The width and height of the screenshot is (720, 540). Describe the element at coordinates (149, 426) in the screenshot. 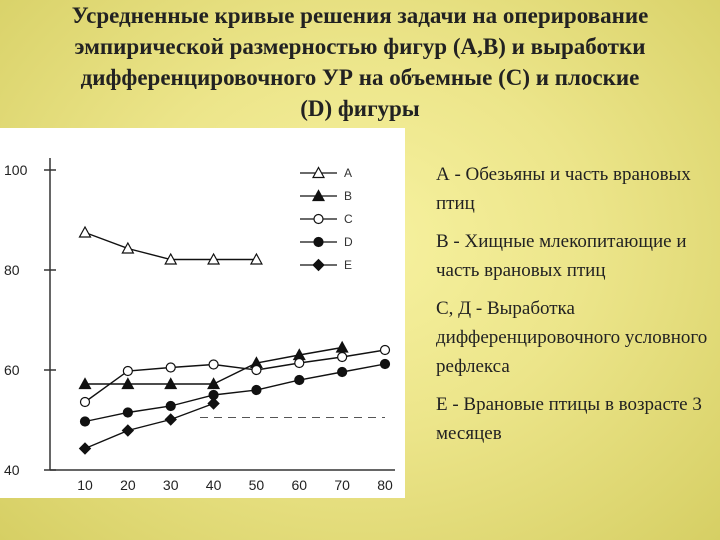

I see `series-e-line` at that location.